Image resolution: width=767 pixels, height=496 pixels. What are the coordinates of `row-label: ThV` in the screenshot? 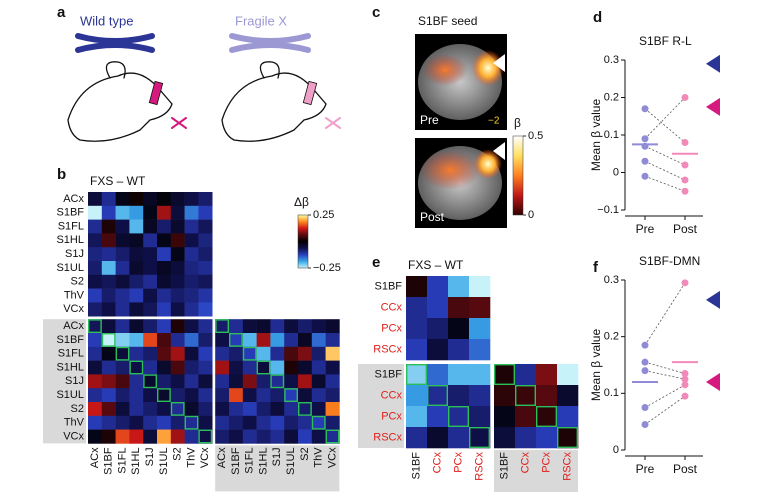 It's located at (74, 295).